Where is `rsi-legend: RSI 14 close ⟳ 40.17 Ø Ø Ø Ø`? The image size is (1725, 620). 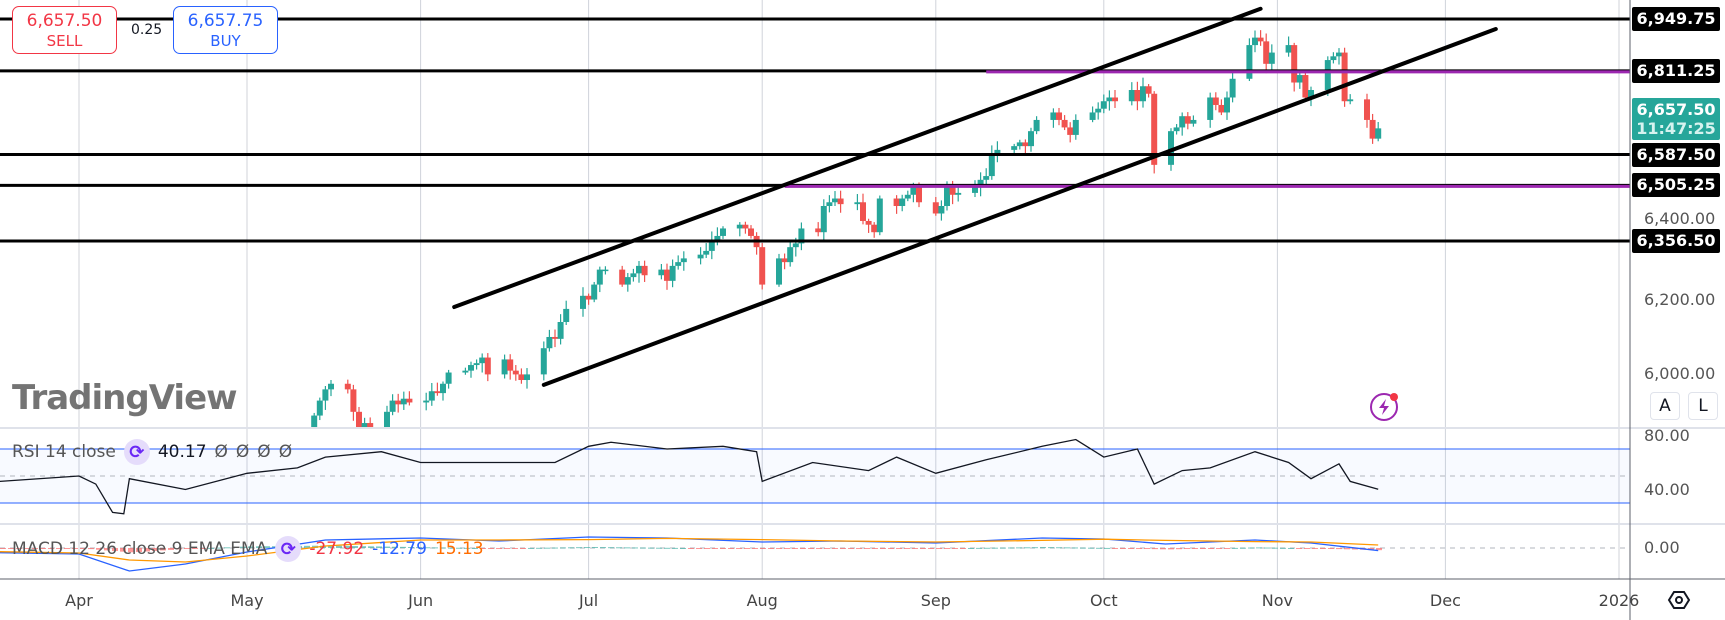
rsi-legend: RSI 14 close ⟳ 40.17 Ø Ø Ø Ø is located at coordinates (152, 452).